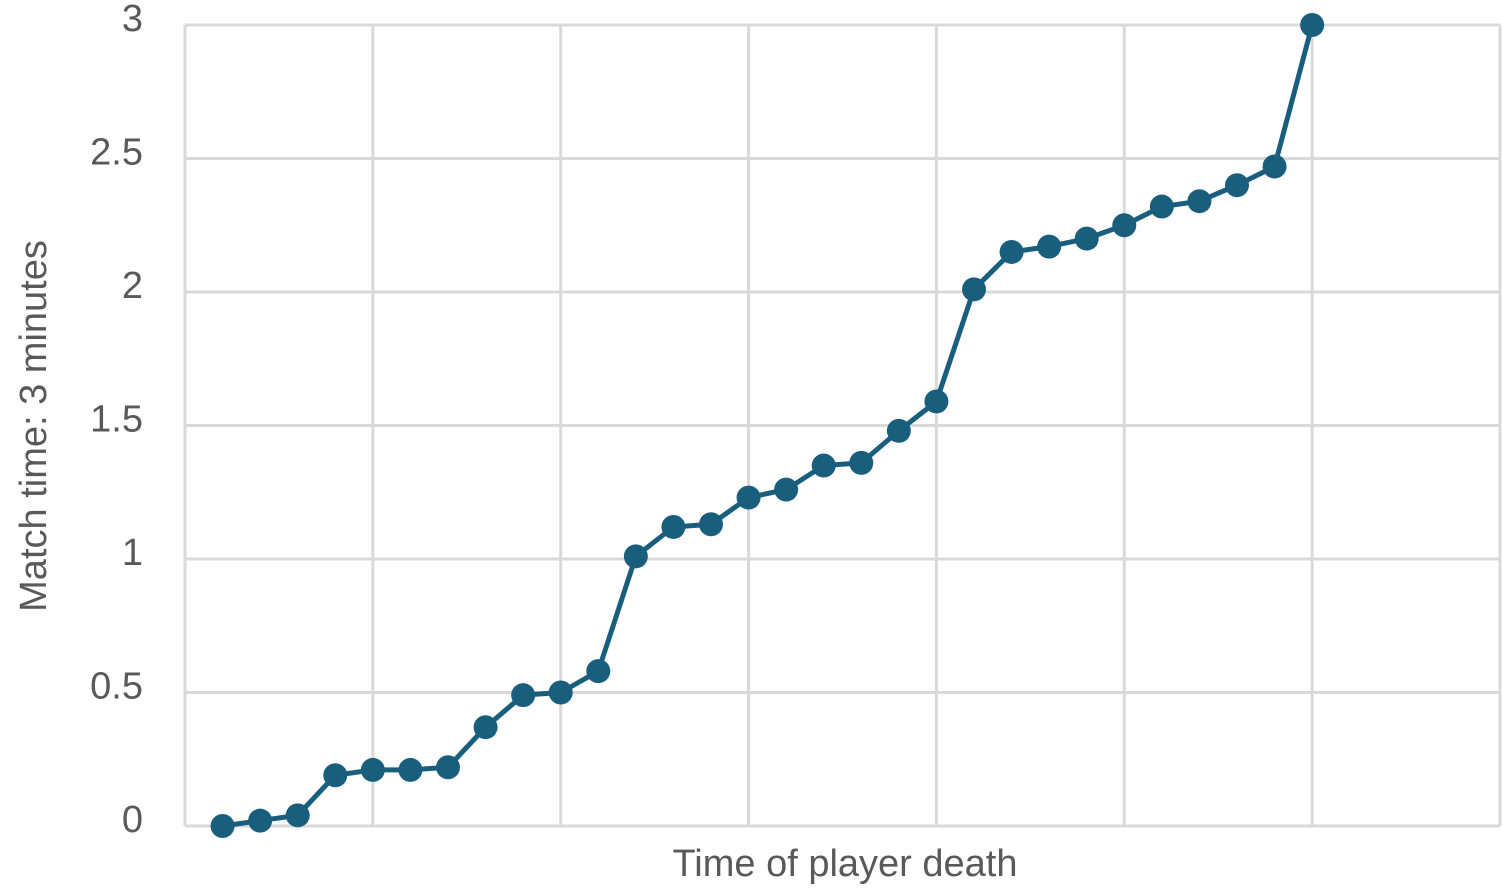 The width and height of the screenshot is (1503, 895). I want to click on y-tick-label: 0, so click(132, 820).